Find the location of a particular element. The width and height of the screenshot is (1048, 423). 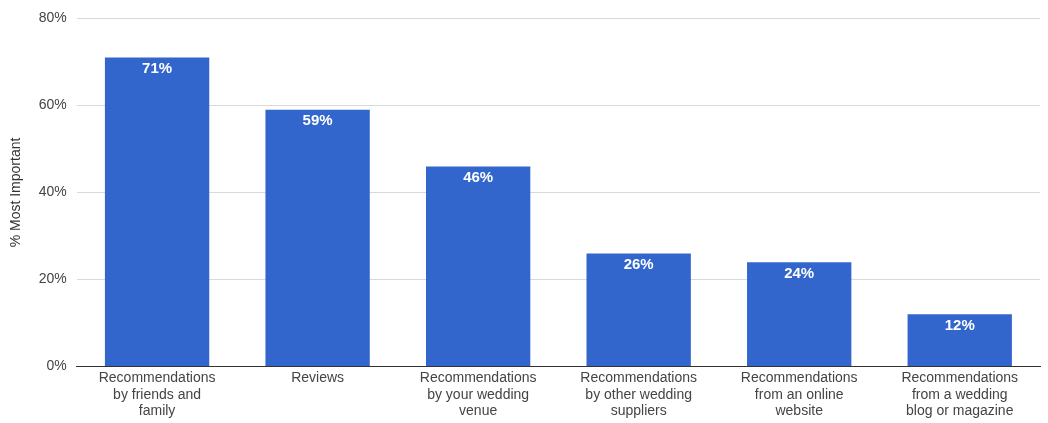

y-tick-label: 40% is located at coordinates (52, 191).